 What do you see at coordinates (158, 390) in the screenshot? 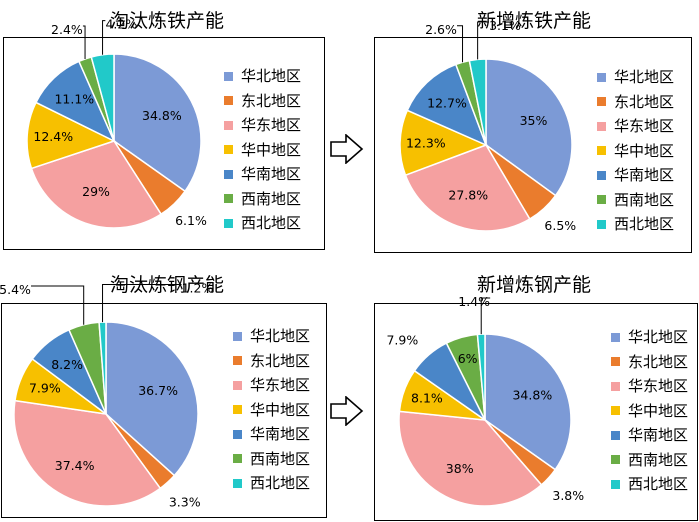
I see `data-label-north-china: 36.7%` at bounding box center [158, 390].